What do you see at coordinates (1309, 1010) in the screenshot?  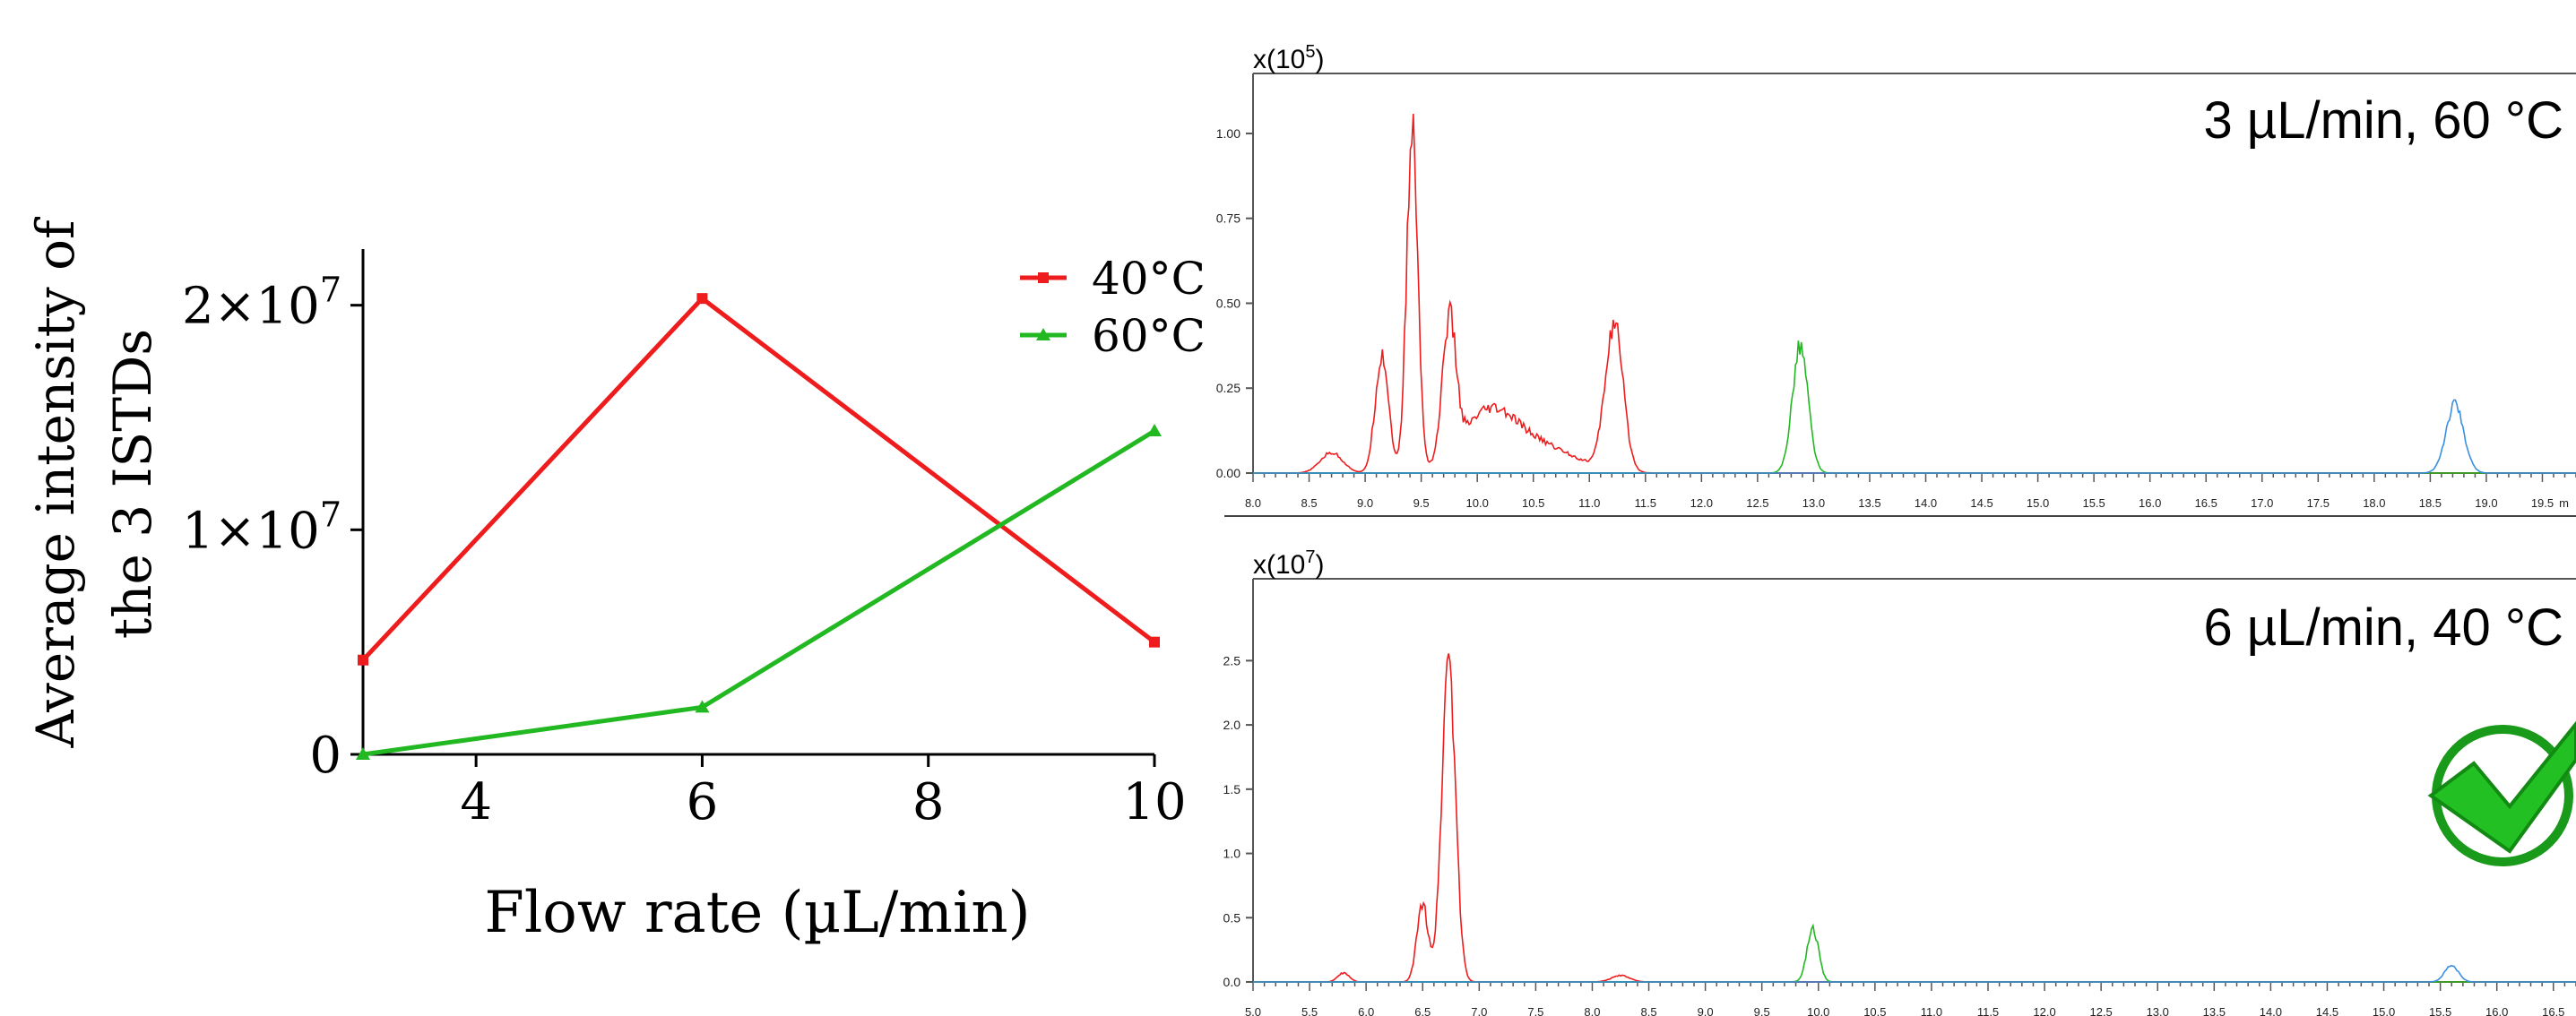 I see `x-tick-label: 5.5` at bounding box center [1309, 1010].